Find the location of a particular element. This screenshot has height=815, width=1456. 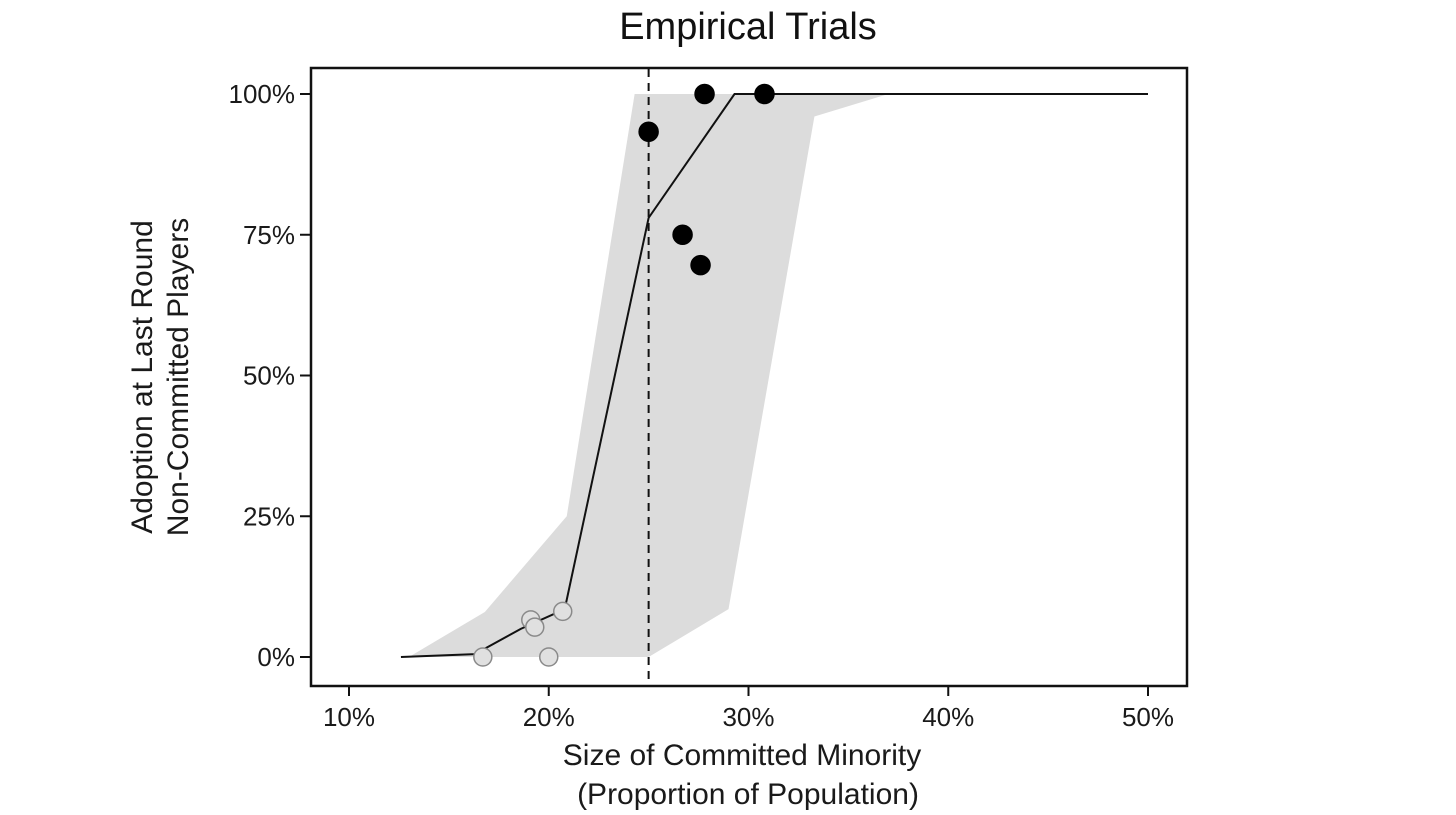

y-tick-label: 100% is located at coordinates (262, 94).